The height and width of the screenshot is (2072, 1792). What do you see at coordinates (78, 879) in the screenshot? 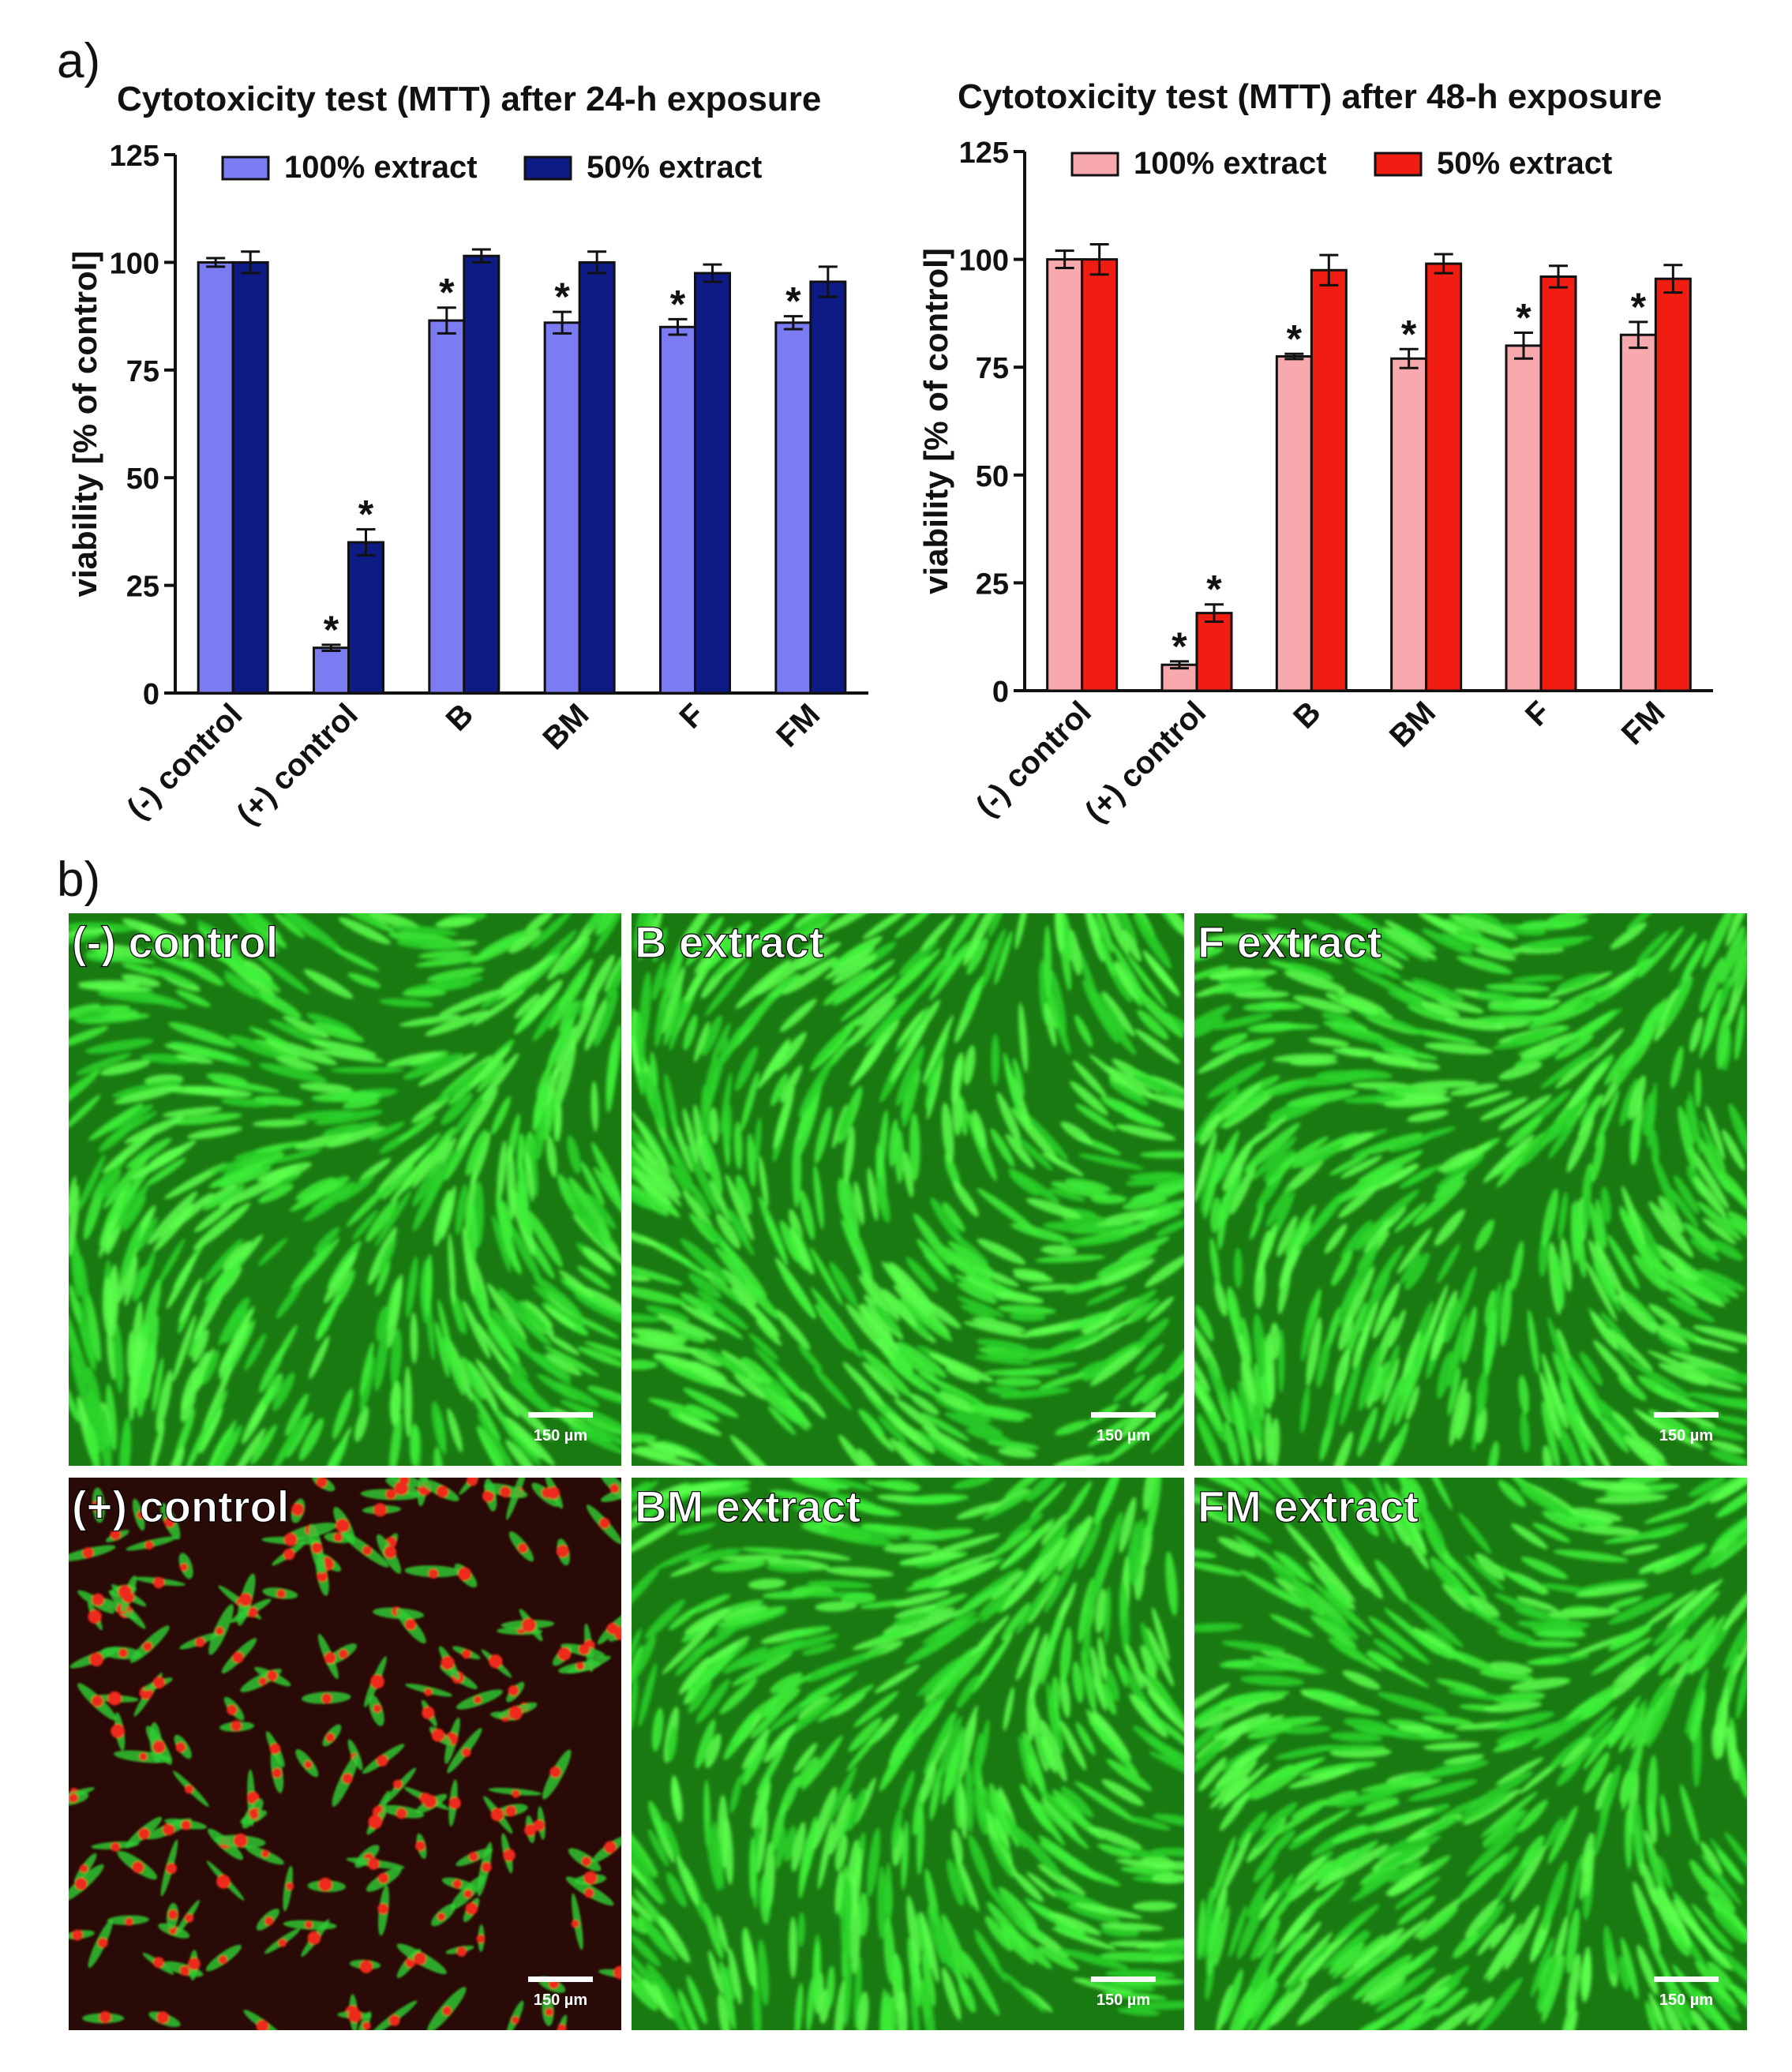
I see `panel-b-label: b)` at bounding box center [78, 879].